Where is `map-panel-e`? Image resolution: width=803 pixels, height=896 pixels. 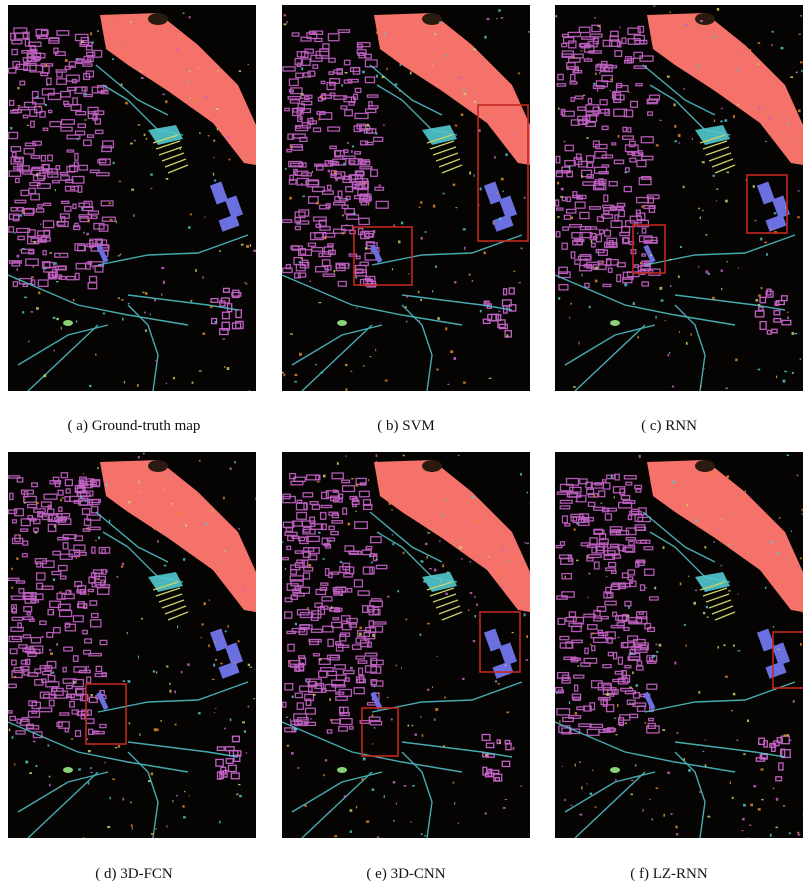 map-panel-e is located at coordinates (406, 645).